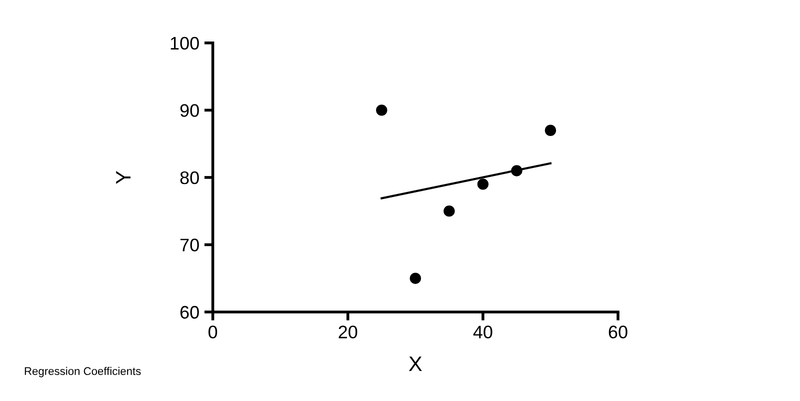 This screenshot has width=800, height=401. What do you see at coordinates (189, 245) in the screenshot?
I see `y-tick-label: 70` at bounding box center [189, 245].